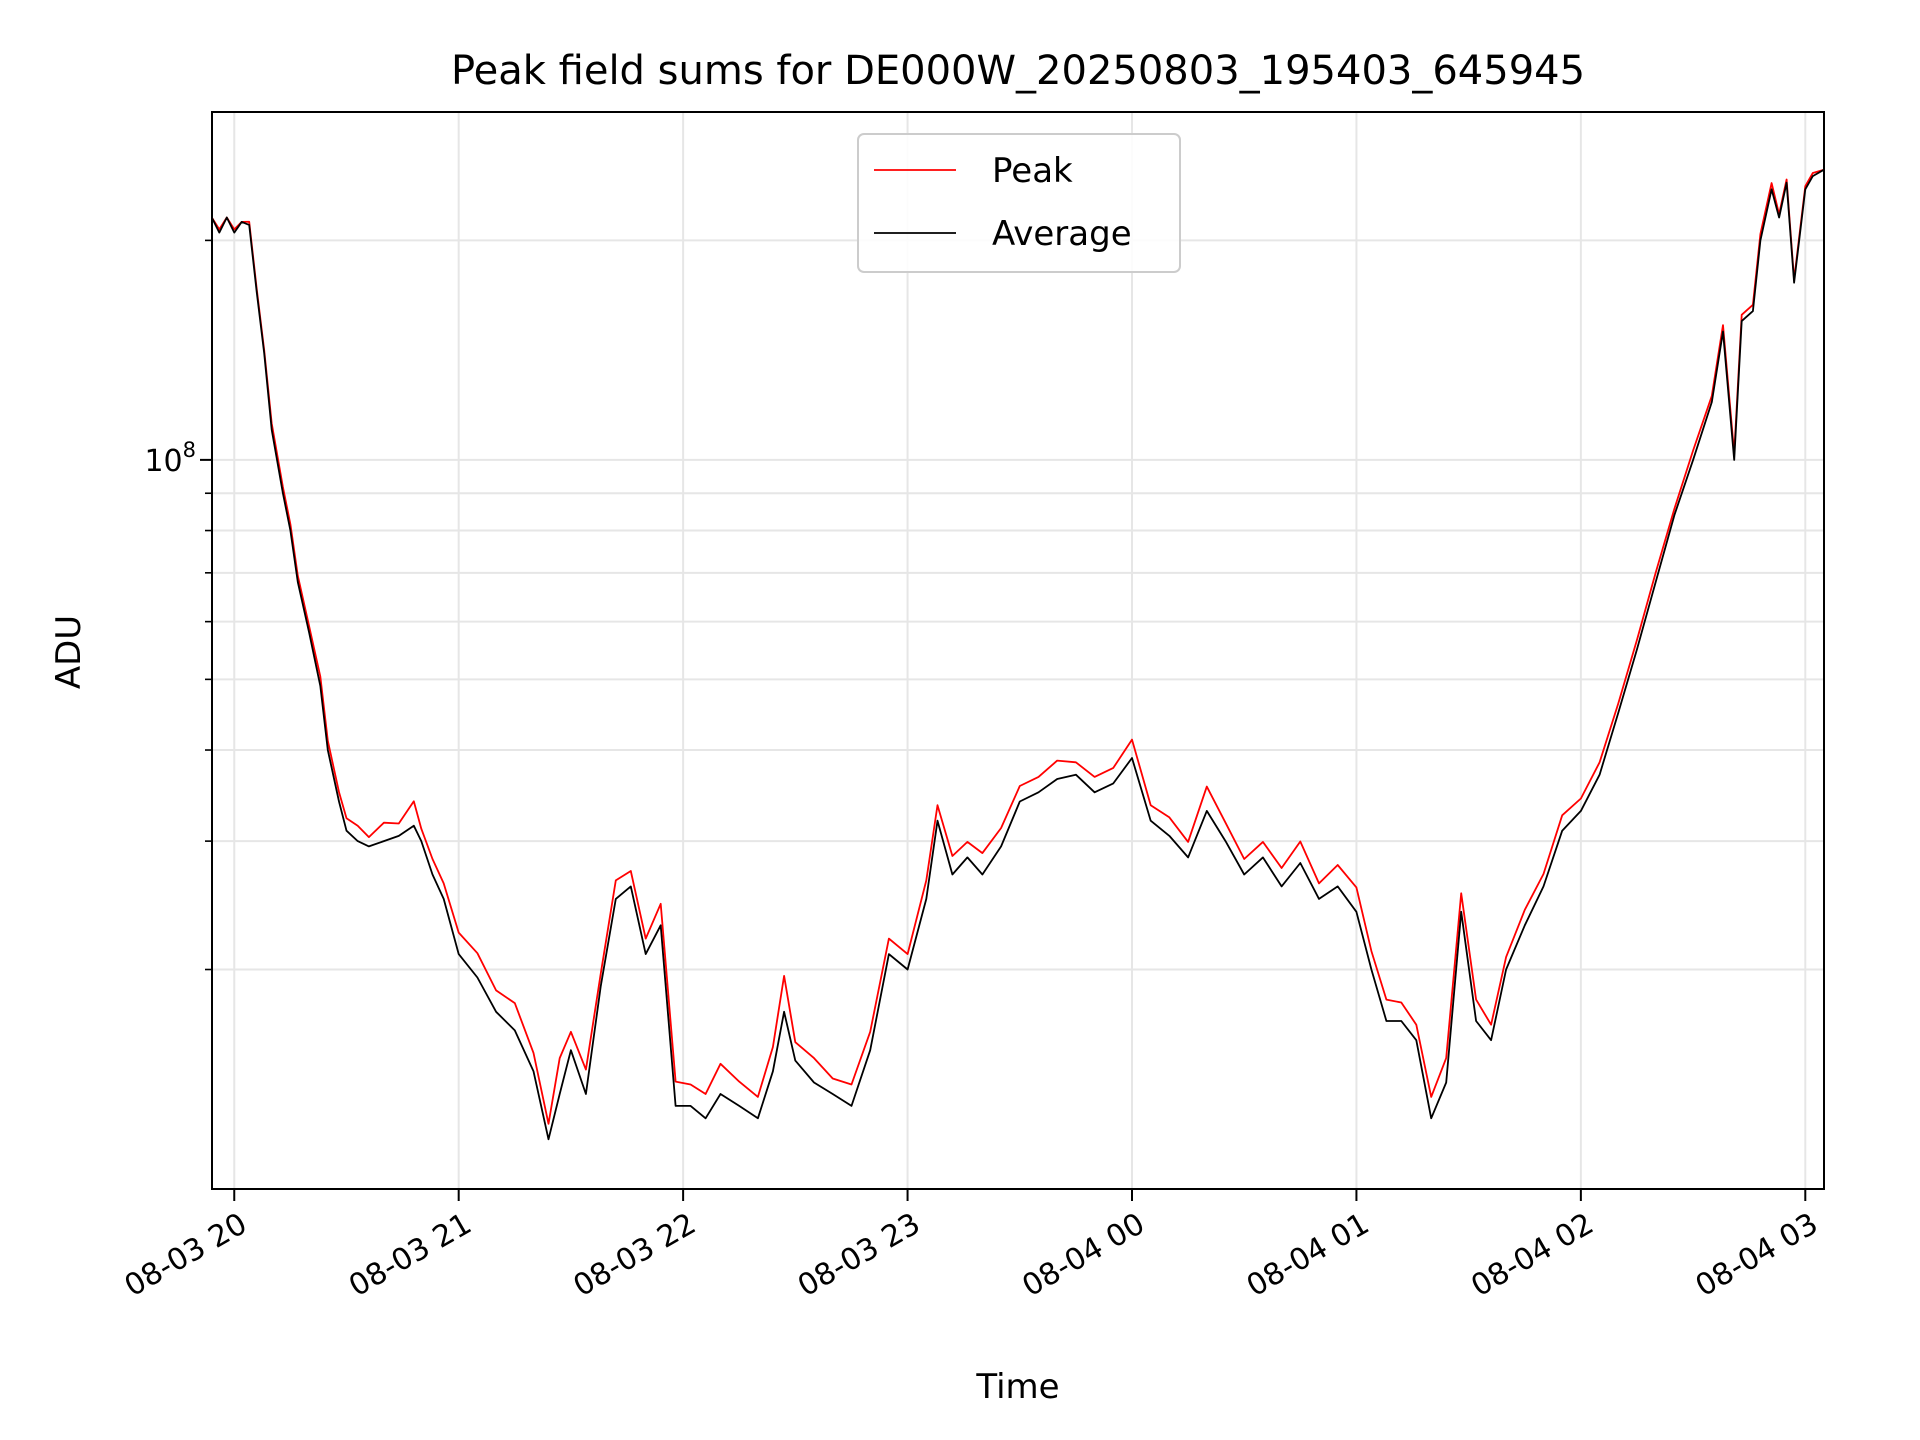 This screenshot has height=1440, width=1920. What do you see at coordinates (1032, 171) in the screenshot?
I see `legend-peak-label: Peak` at bounding box center [1032, 171].